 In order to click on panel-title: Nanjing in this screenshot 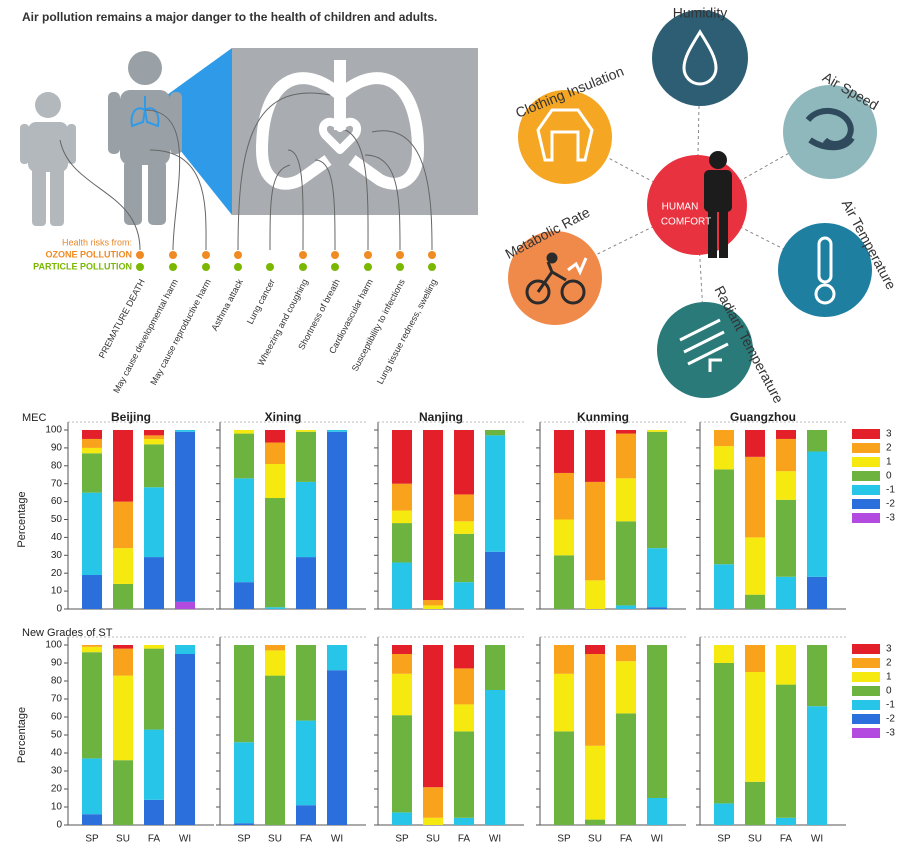, I will do `click(441, 417)`.